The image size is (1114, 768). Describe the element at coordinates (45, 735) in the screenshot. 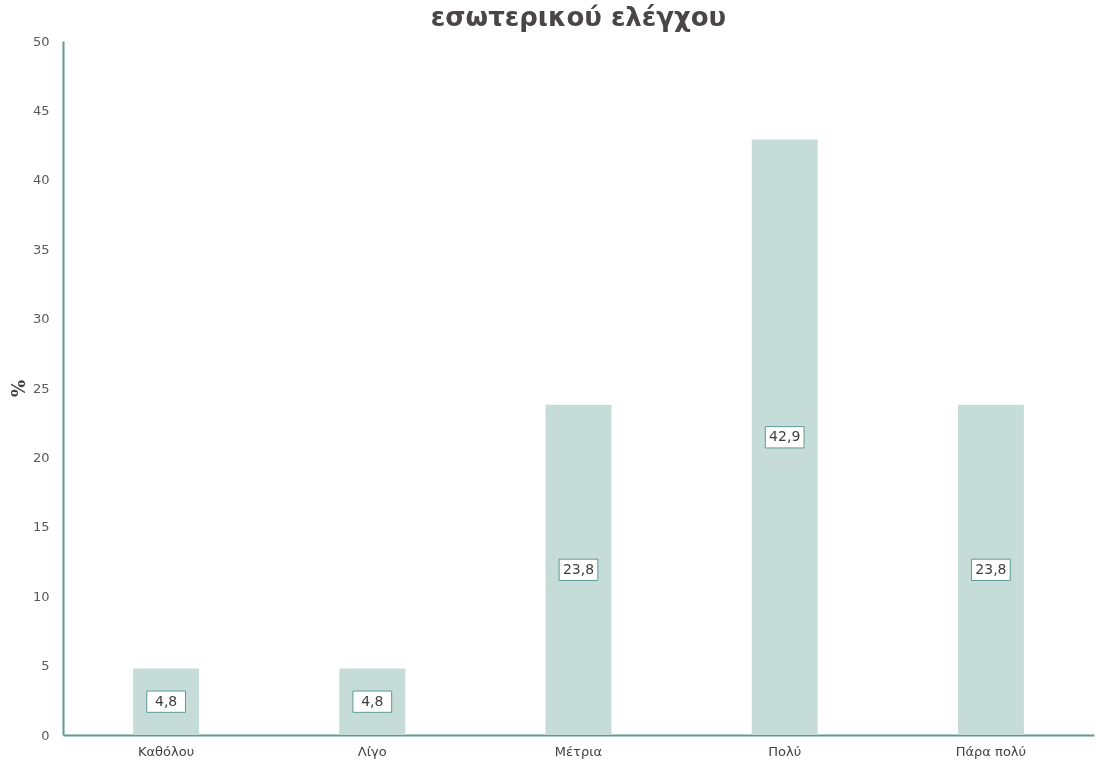

I see `y-tick-label: 0` at that location.